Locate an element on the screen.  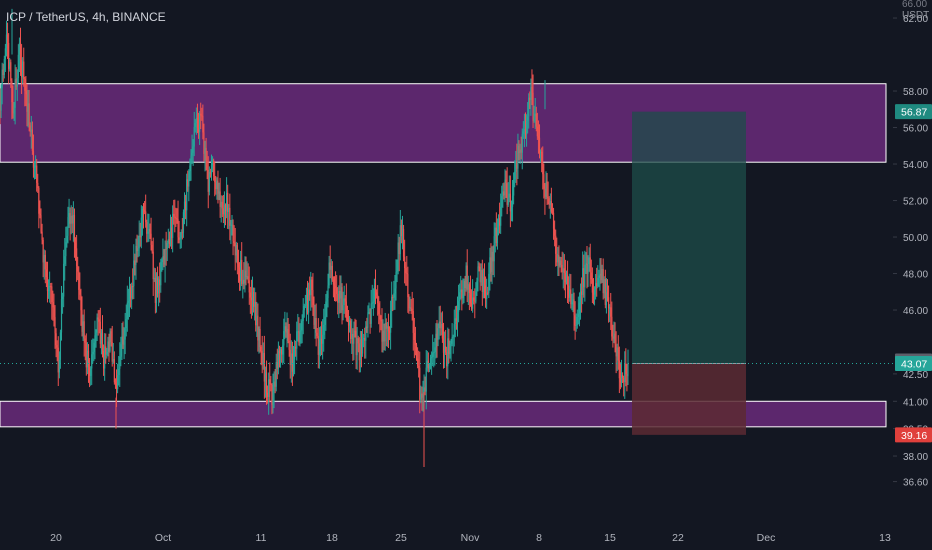
position-target-area is located at coordinates (689, 237).